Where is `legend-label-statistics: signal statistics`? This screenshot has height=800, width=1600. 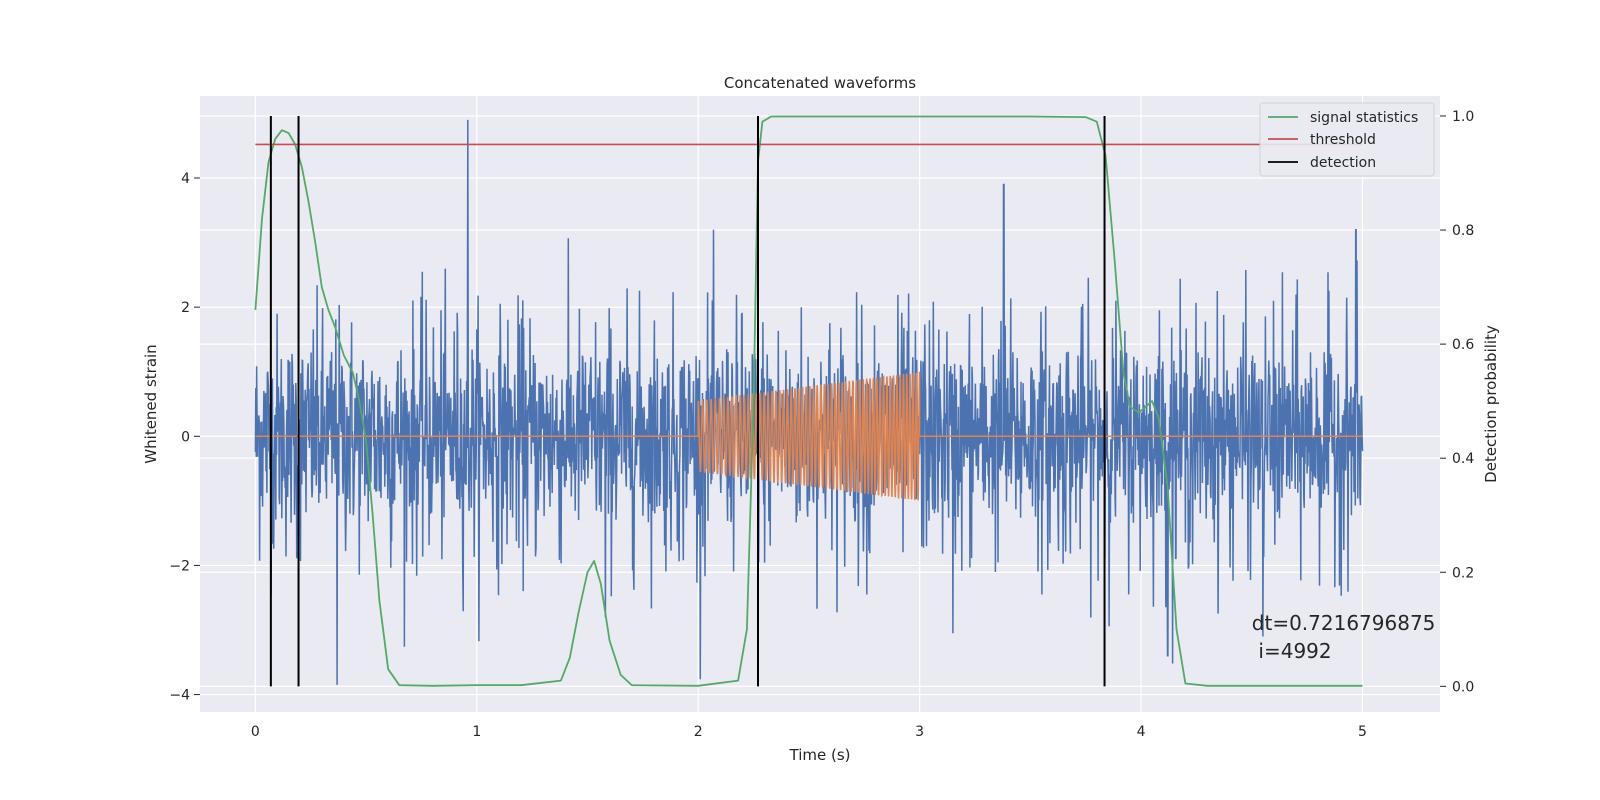 legend-label-statistics: signal statistics is located at coordinates (1364, 118).